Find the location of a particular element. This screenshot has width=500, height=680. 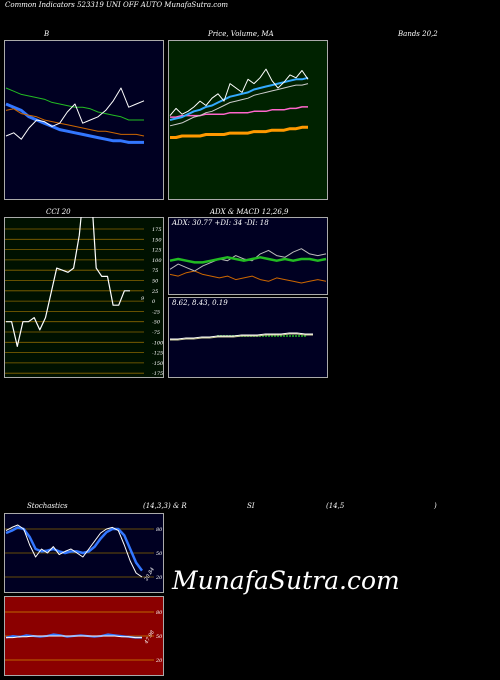

rsi-tick-label: 20 is located at coordinates (159, 661).